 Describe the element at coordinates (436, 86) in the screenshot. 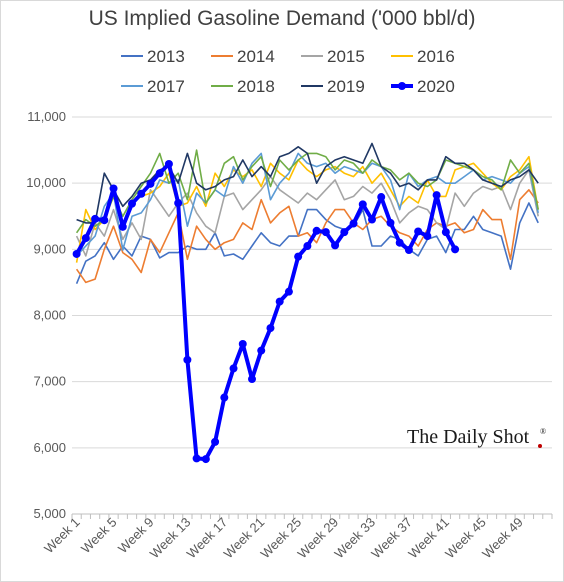

I see `legend-label: 2020` at that location.